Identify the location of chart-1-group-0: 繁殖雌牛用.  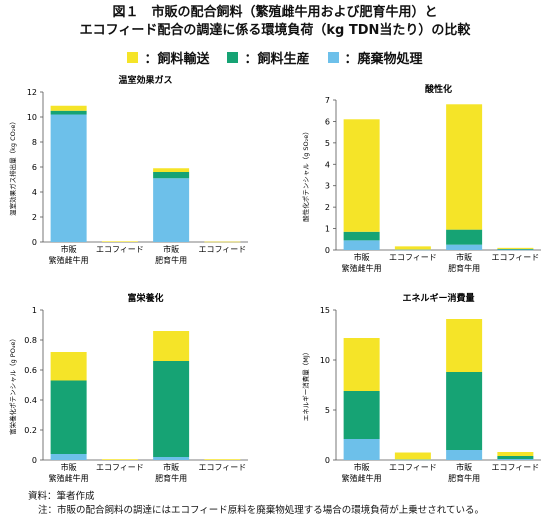
(362, 268).